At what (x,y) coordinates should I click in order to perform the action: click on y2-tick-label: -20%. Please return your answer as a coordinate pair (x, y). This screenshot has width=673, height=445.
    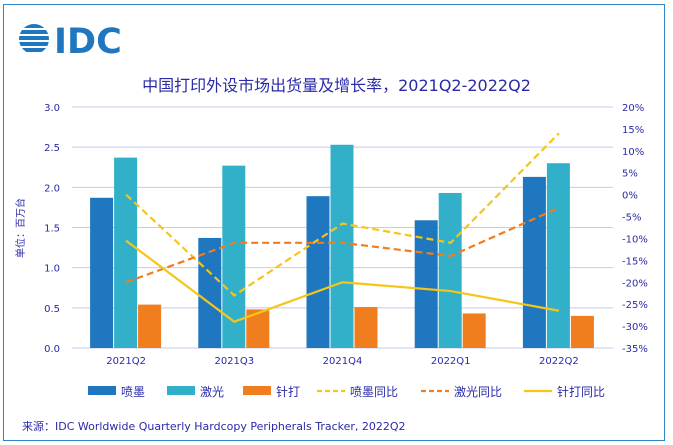
    Looking at the image, I should click on (635, 283).